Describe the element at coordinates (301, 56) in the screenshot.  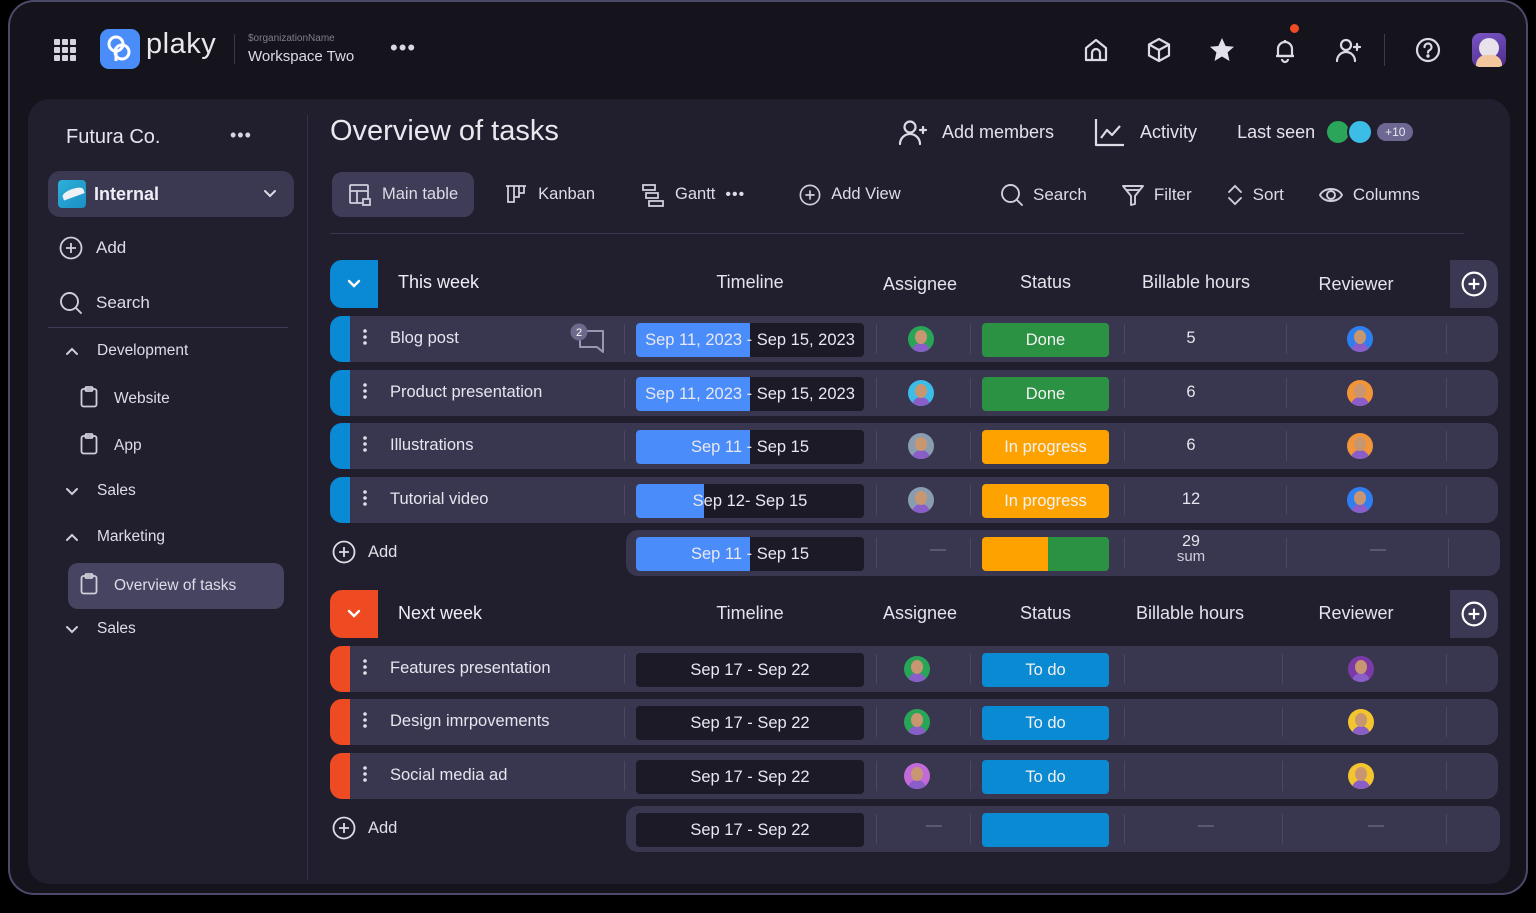
I see `workspace-name: Workspace Two` at that location.